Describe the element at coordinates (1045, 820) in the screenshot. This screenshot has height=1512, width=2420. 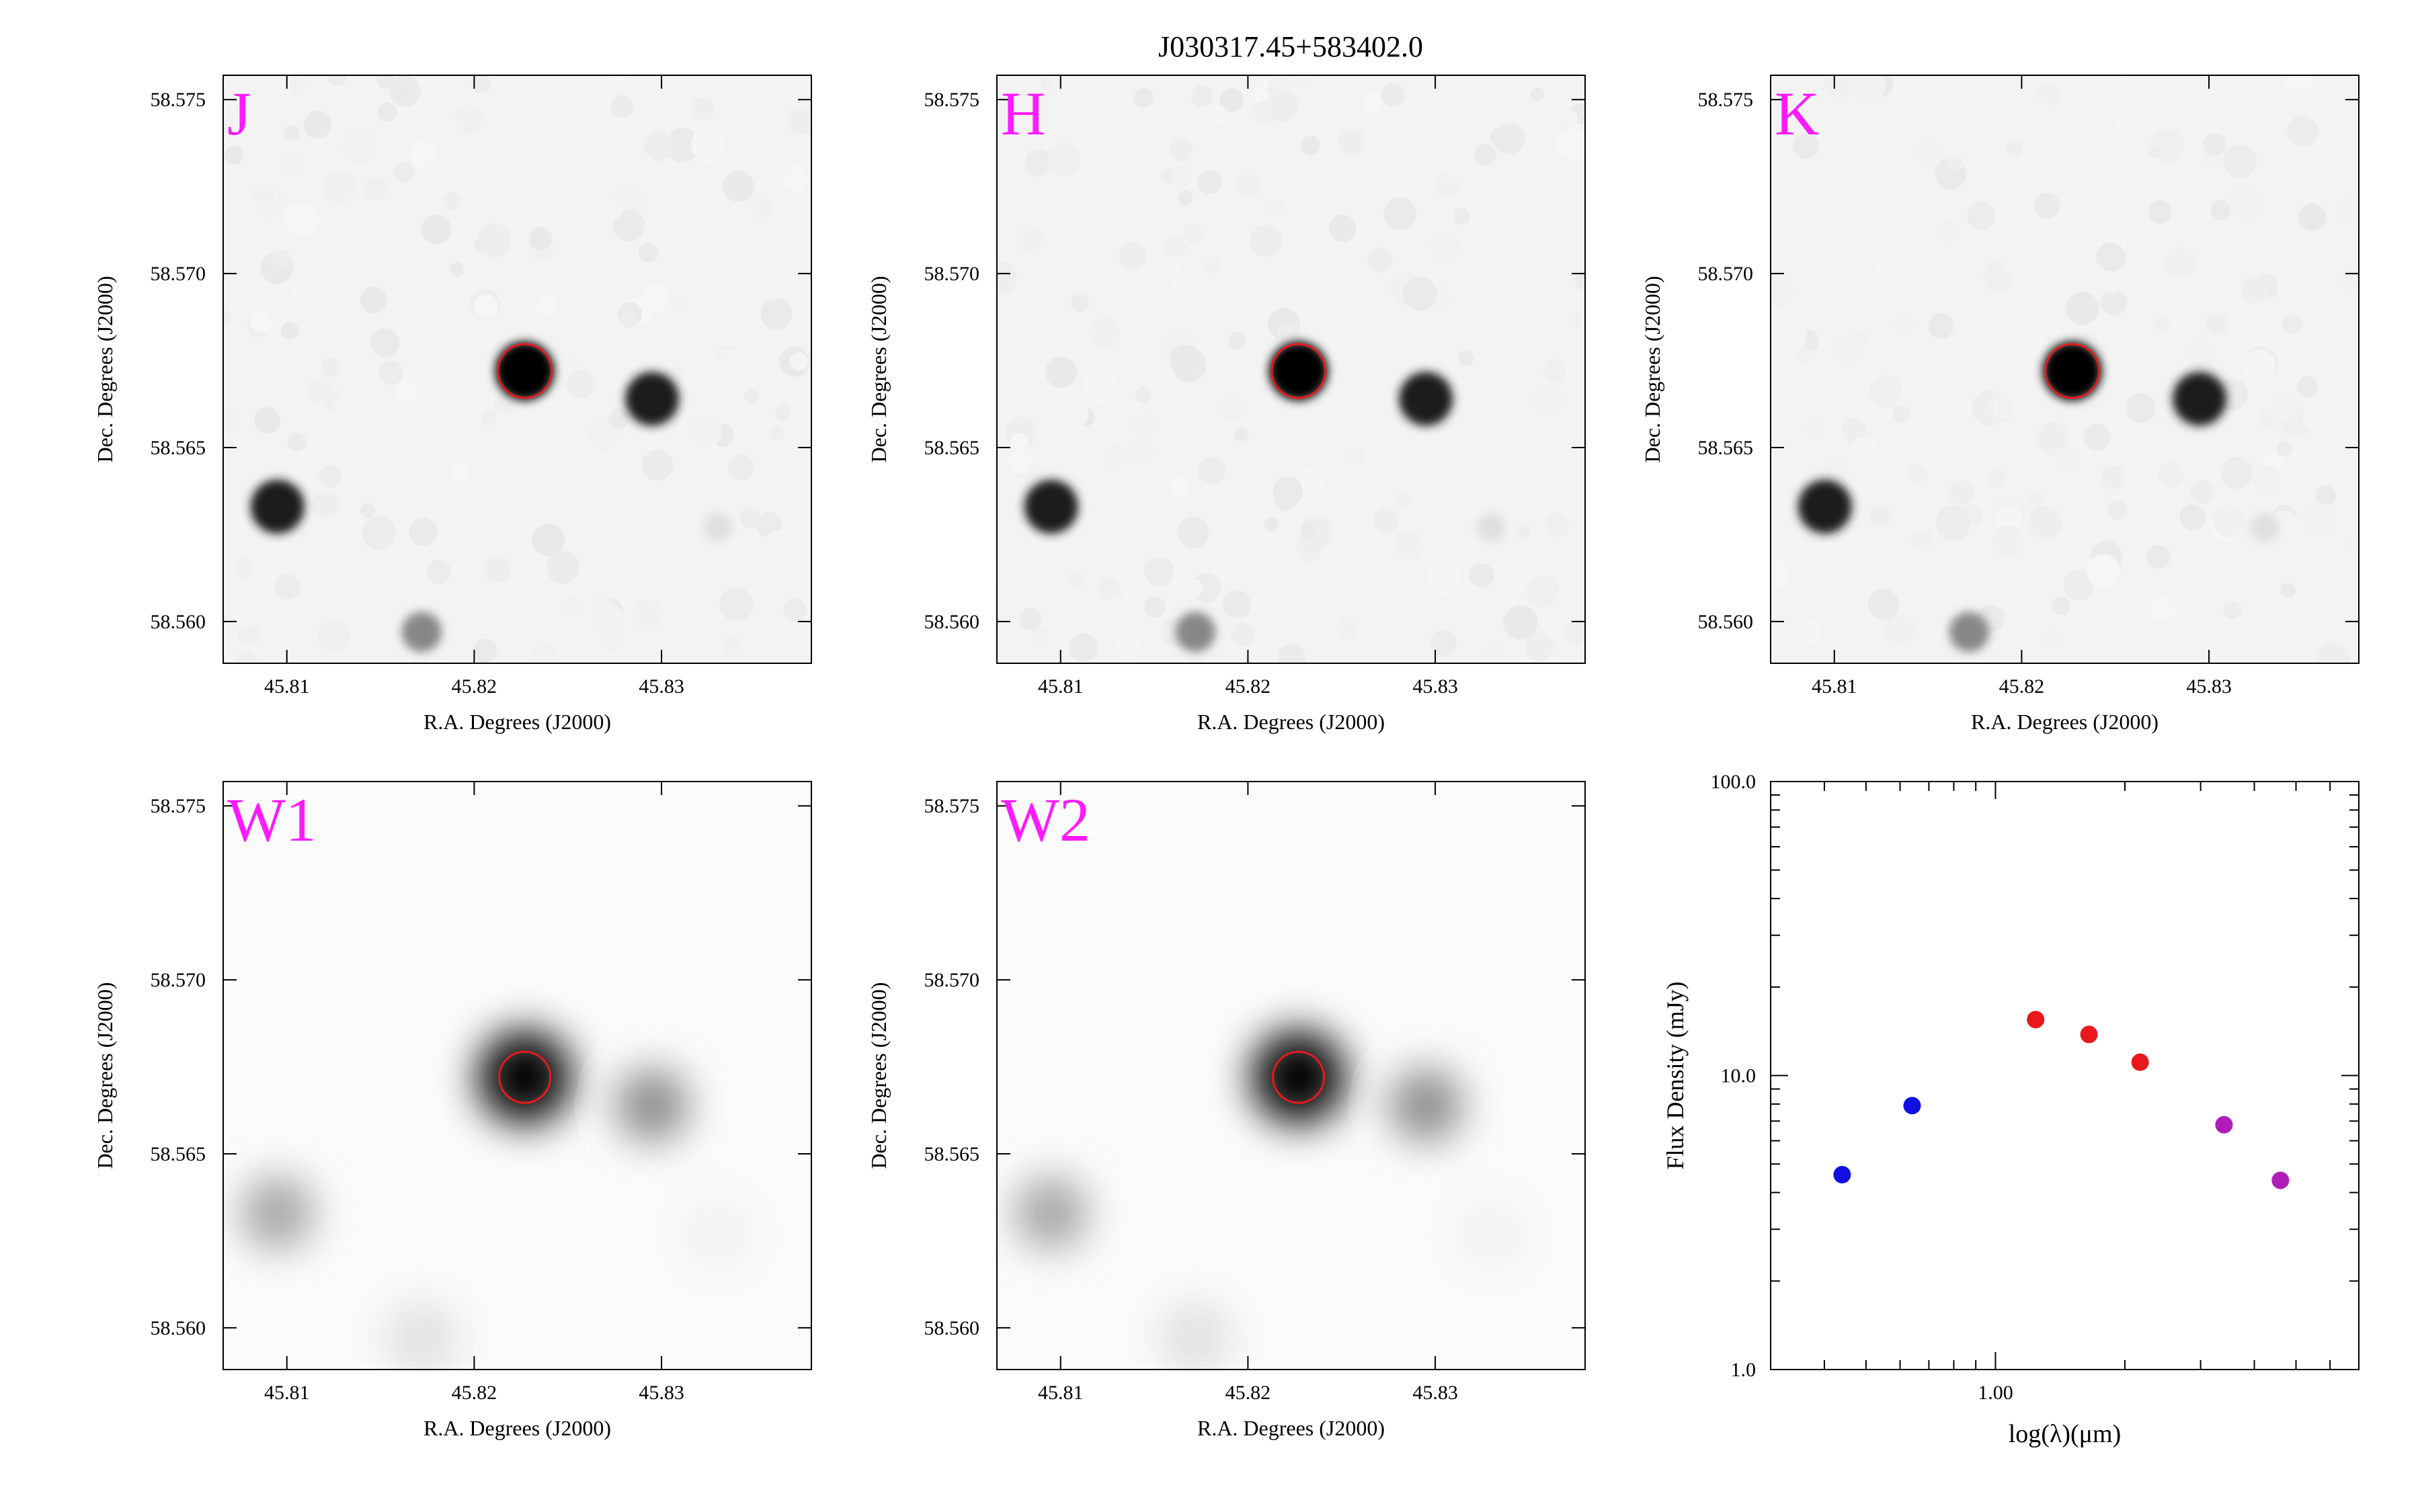
I see `band-label: W2` at that location.